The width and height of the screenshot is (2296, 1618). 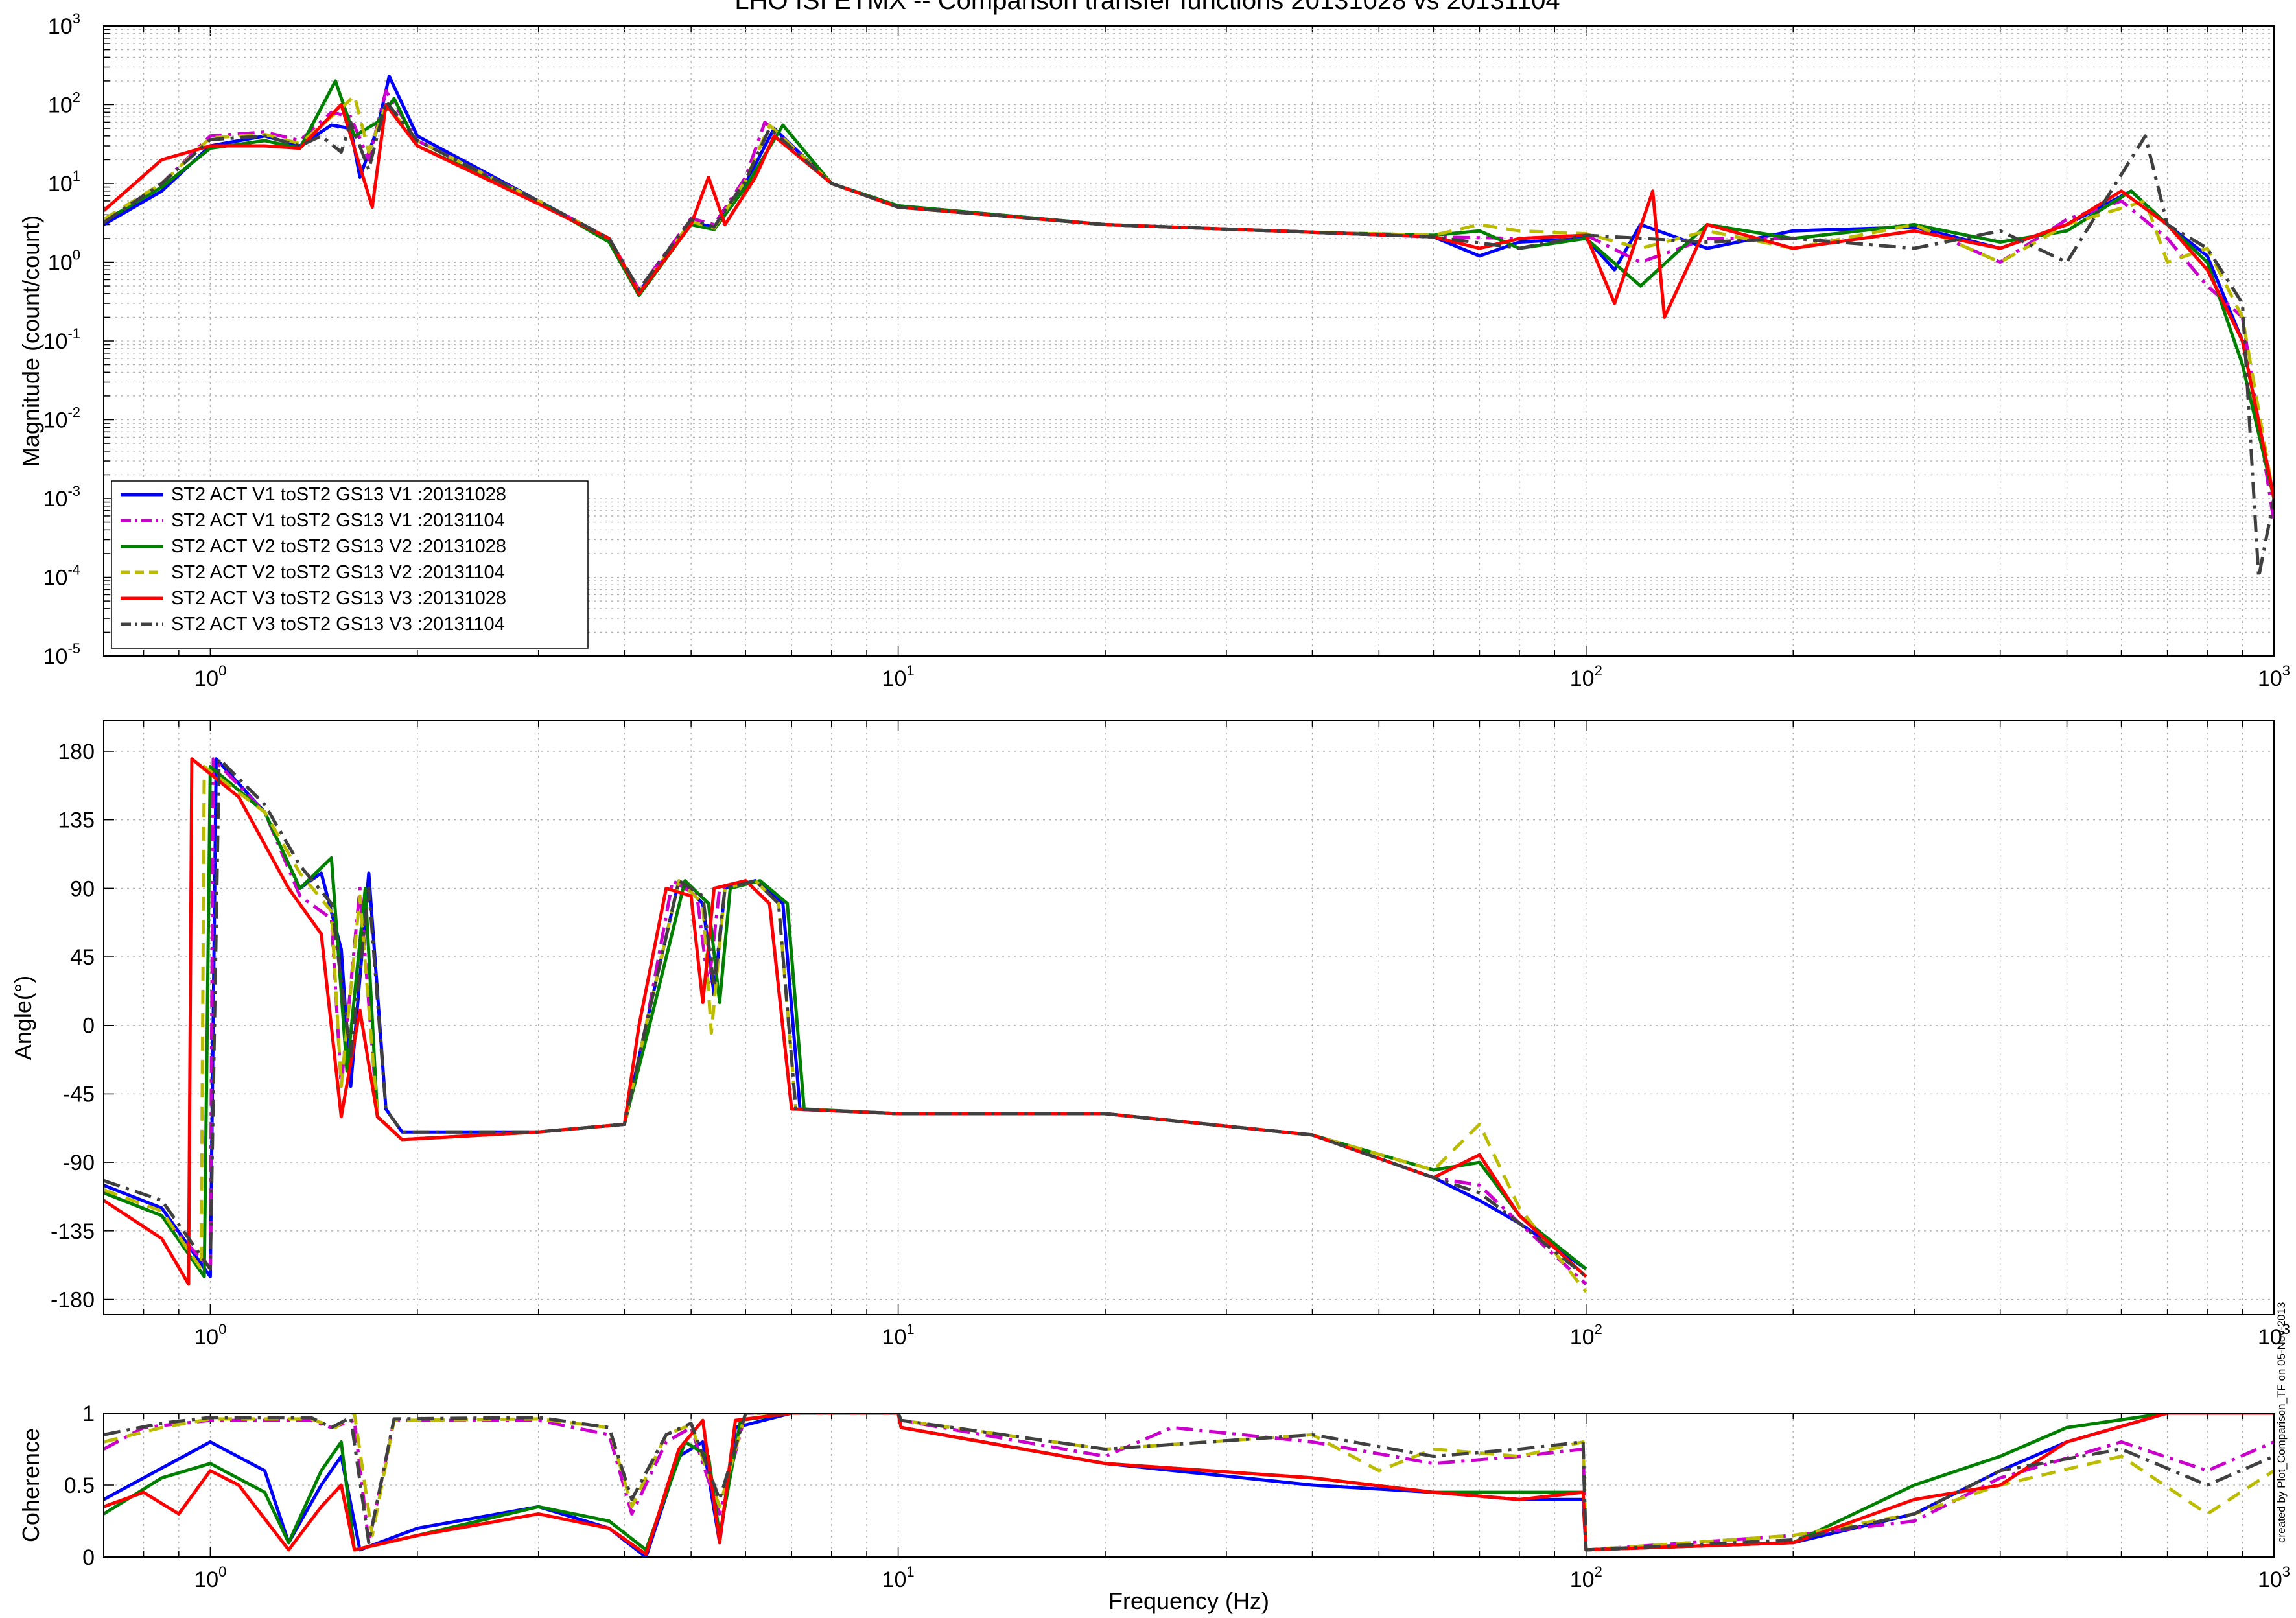 I want to click on magnitude-xtick-exp: 1, so click(x=910, y=670).